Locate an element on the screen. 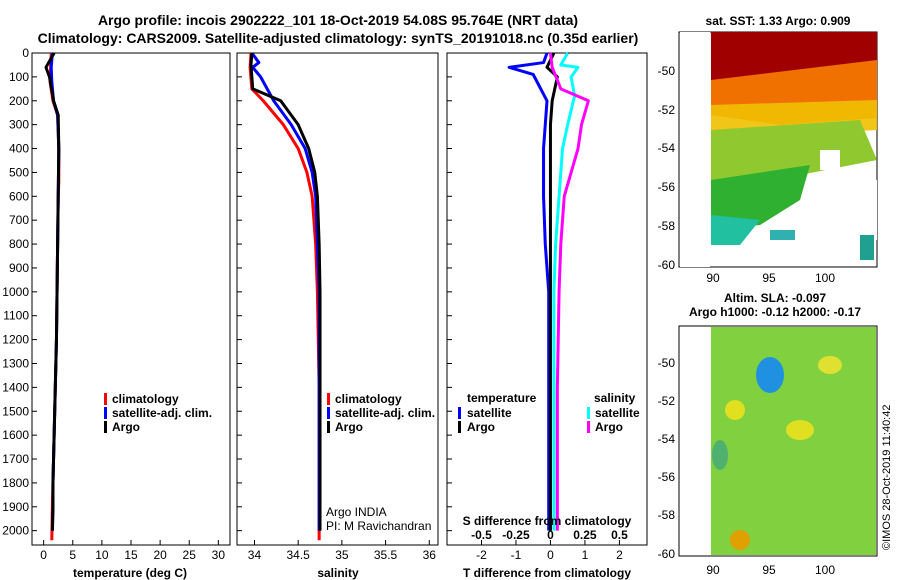 This screenshot has height=580, width=900. legend-climatology: climatology is located at coordinates (145, 399).